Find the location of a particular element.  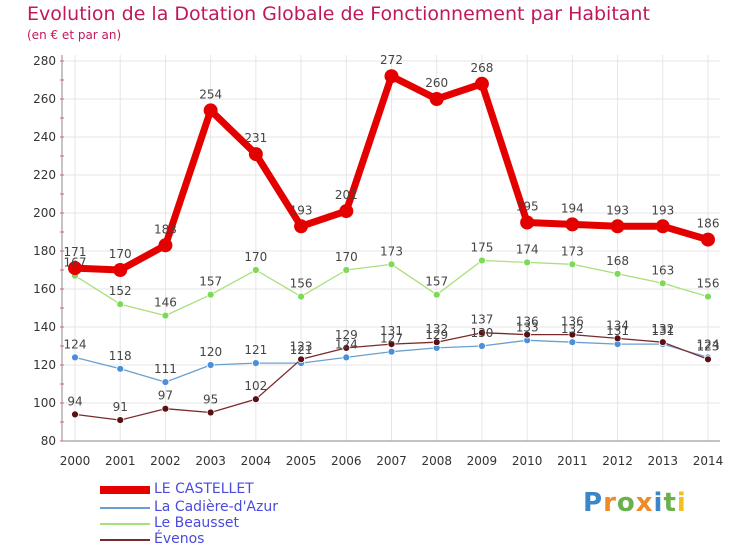

y-tick-label: 280 is located at coordinates (44, 61).